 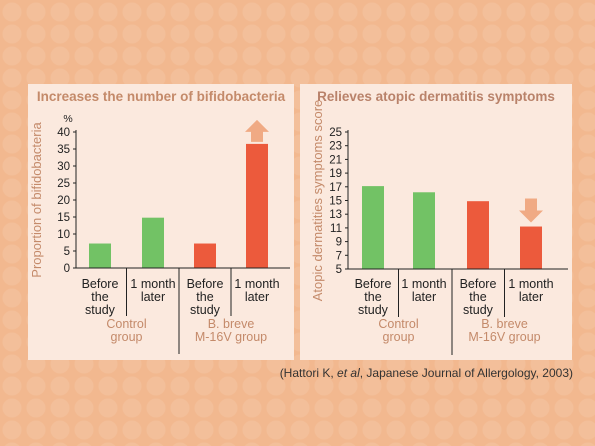 What do you see at coordinates (63, 201) in the screenshot?
I see `y-tick-label: 20` at bounding box center [63, 201].